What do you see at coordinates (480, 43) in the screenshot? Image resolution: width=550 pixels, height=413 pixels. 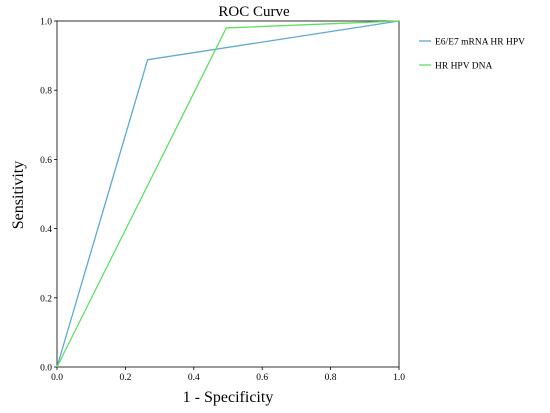 I see `legend-label: E6/E7 mRNA HR HPV` at bounding box center [480, 43].